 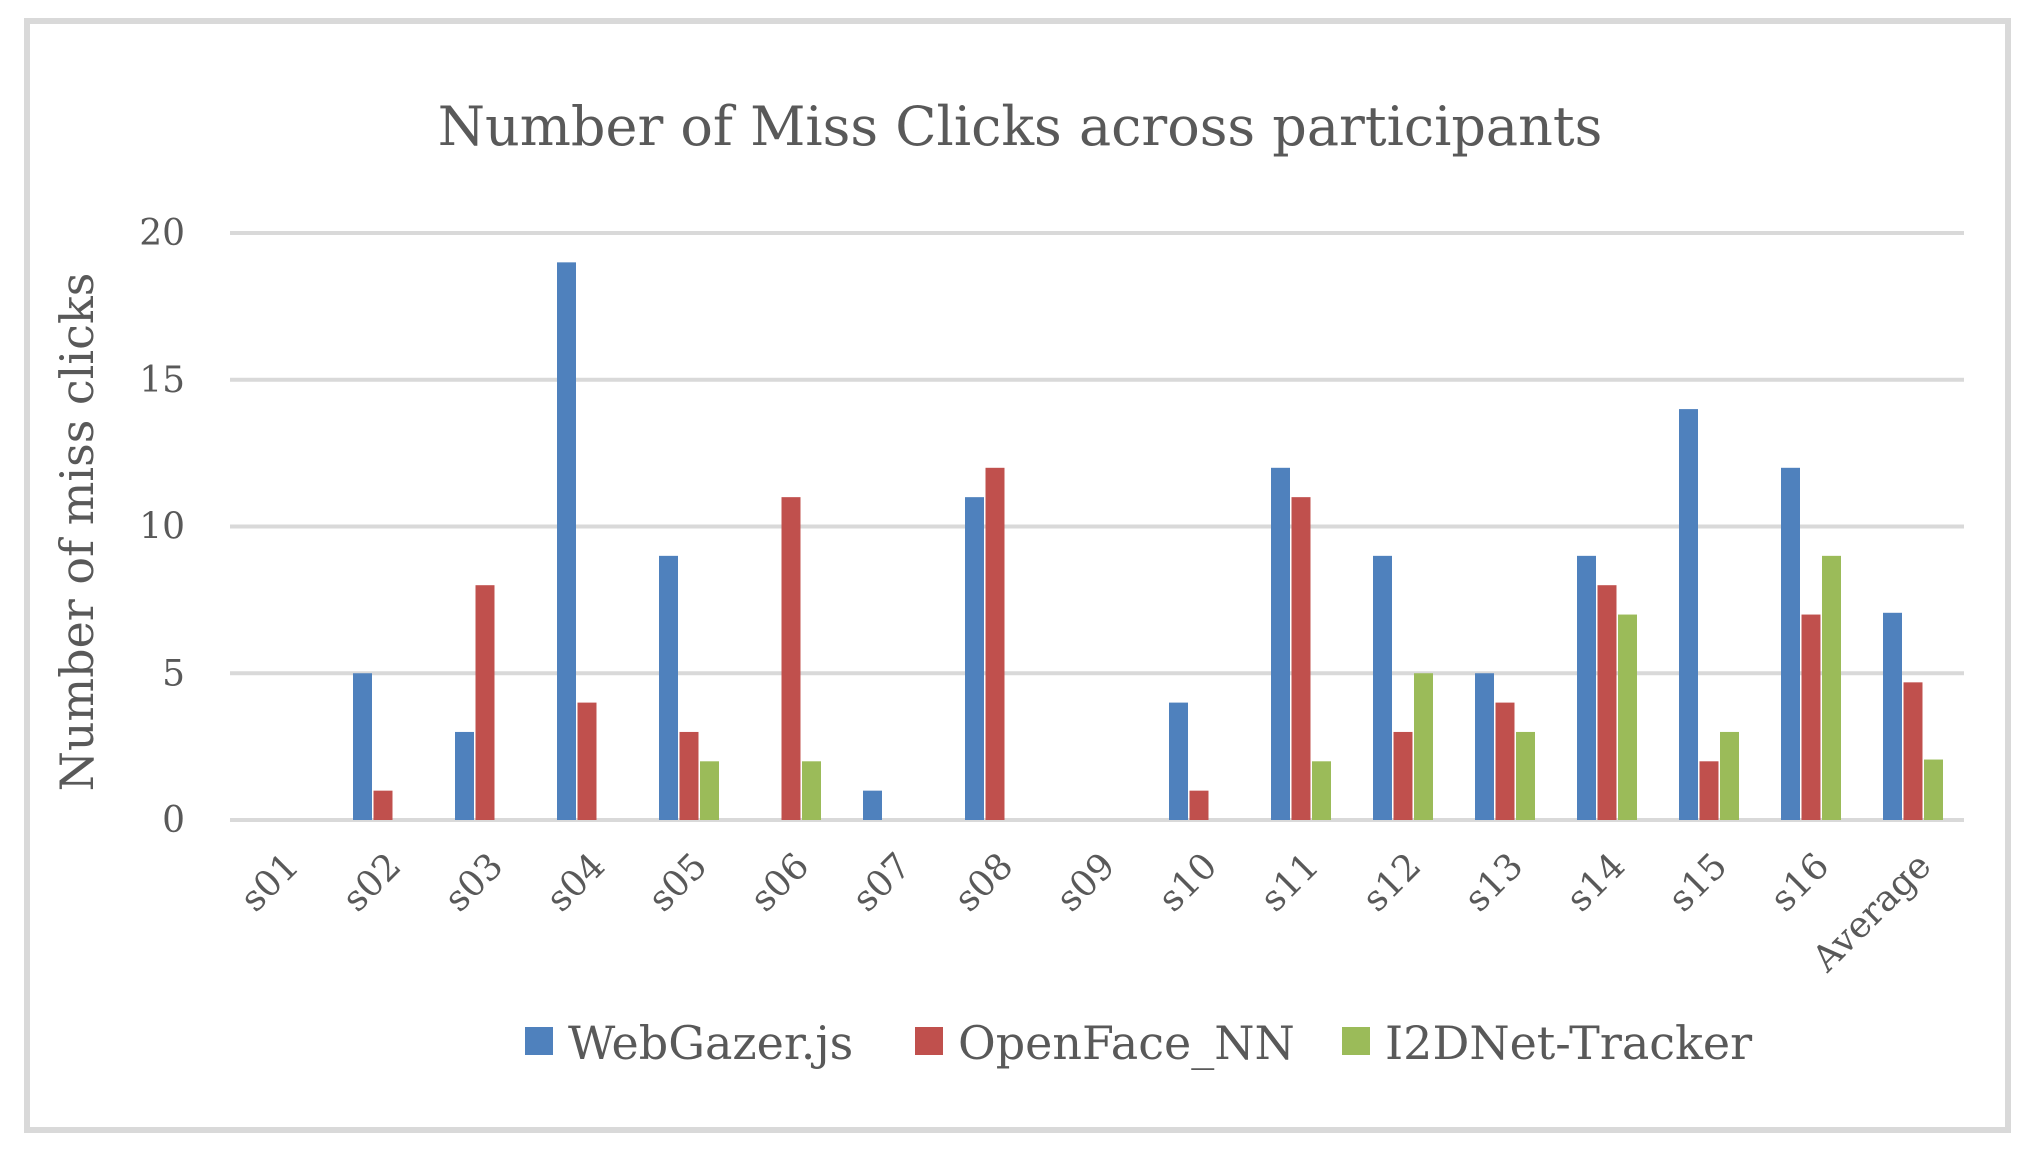 What do you see at coordinates (1627, 717) in the screenshot?
I see `bar-I2DNet-Tracker-s14` at bounding box center [1627, 717].